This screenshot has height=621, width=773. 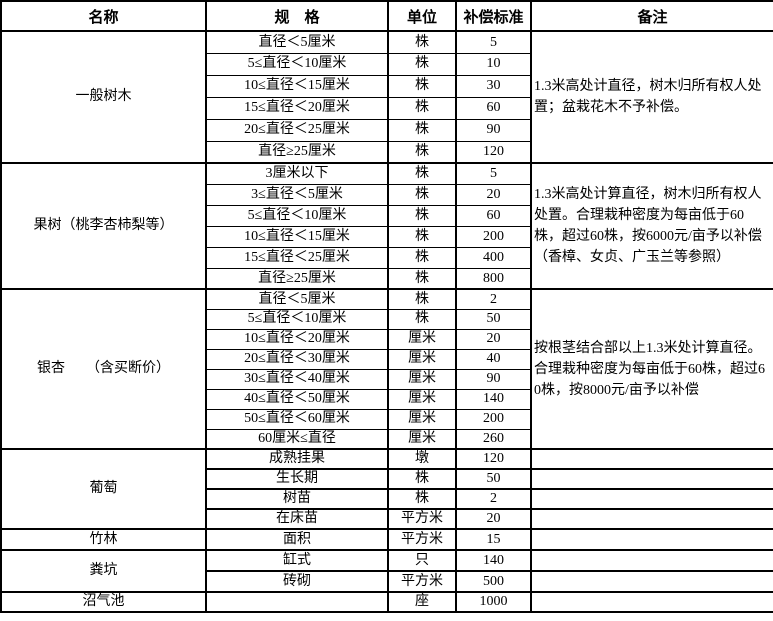 I want to click on spec-cell: 面积, so click(x=297, y=539).